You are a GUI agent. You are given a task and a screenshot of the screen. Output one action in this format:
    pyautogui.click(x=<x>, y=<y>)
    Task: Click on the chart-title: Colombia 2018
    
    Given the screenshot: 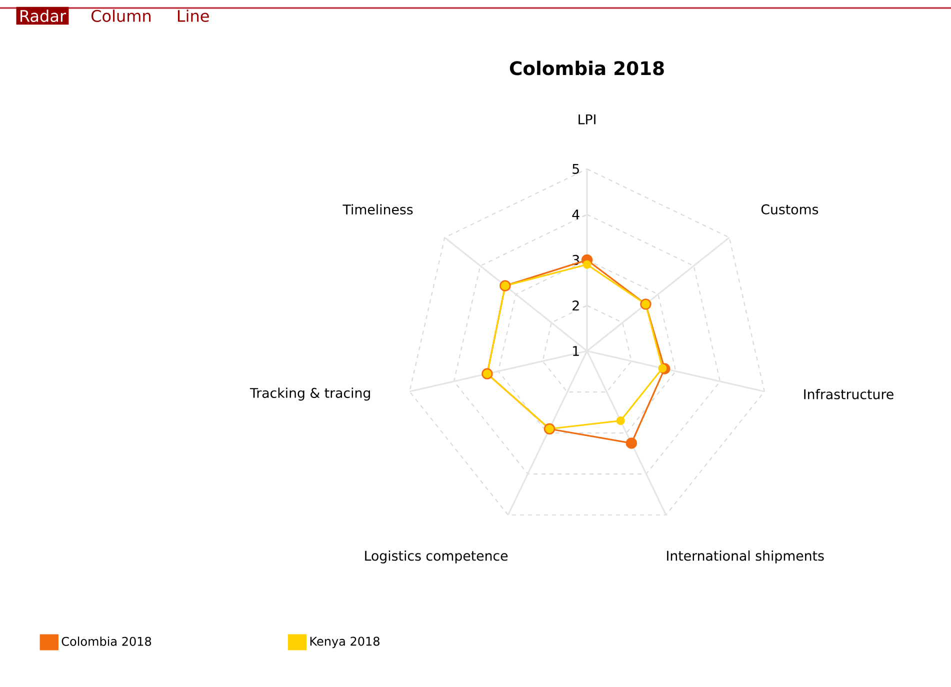 What is the action you would take?
    pyautogui.click(x=587, y=68)
    